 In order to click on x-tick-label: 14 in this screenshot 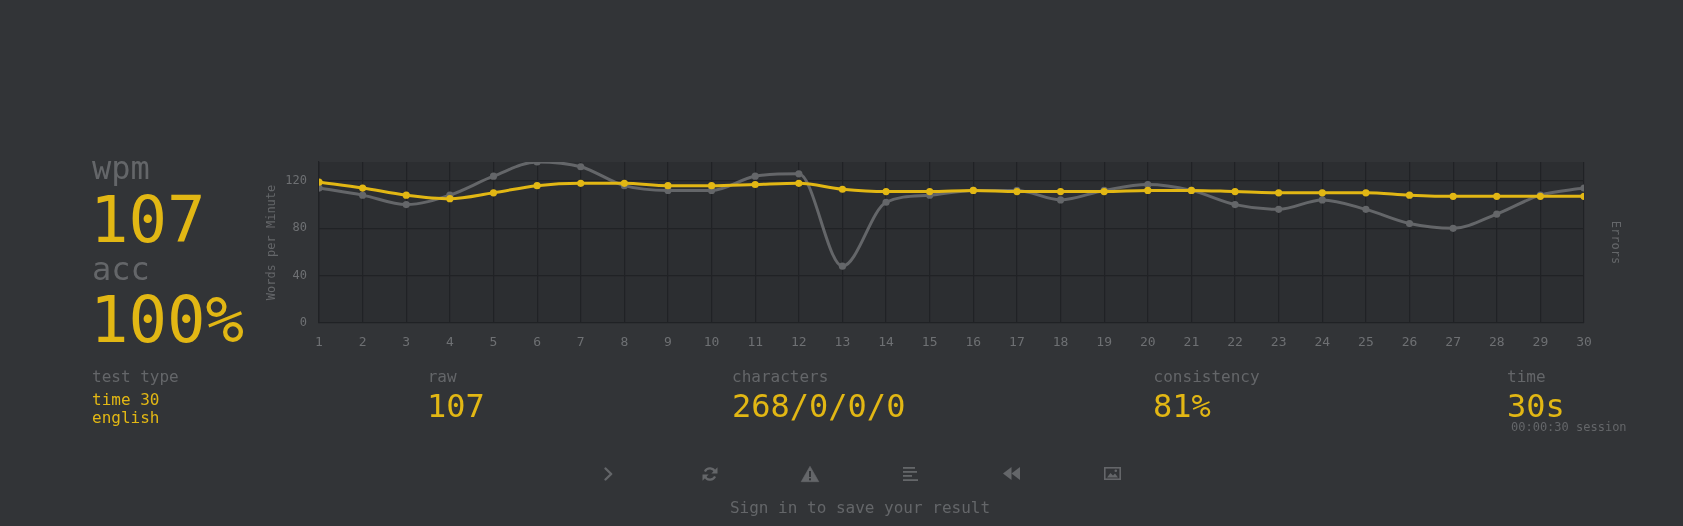, I will do `click(886, 342)`.